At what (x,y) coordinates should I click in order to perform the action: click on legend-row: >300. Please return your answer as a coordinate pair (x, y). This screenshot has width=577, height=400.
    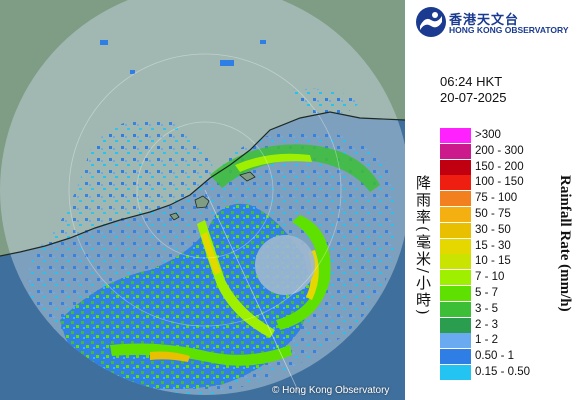
    Looking at the image, I should click on (500, 135).